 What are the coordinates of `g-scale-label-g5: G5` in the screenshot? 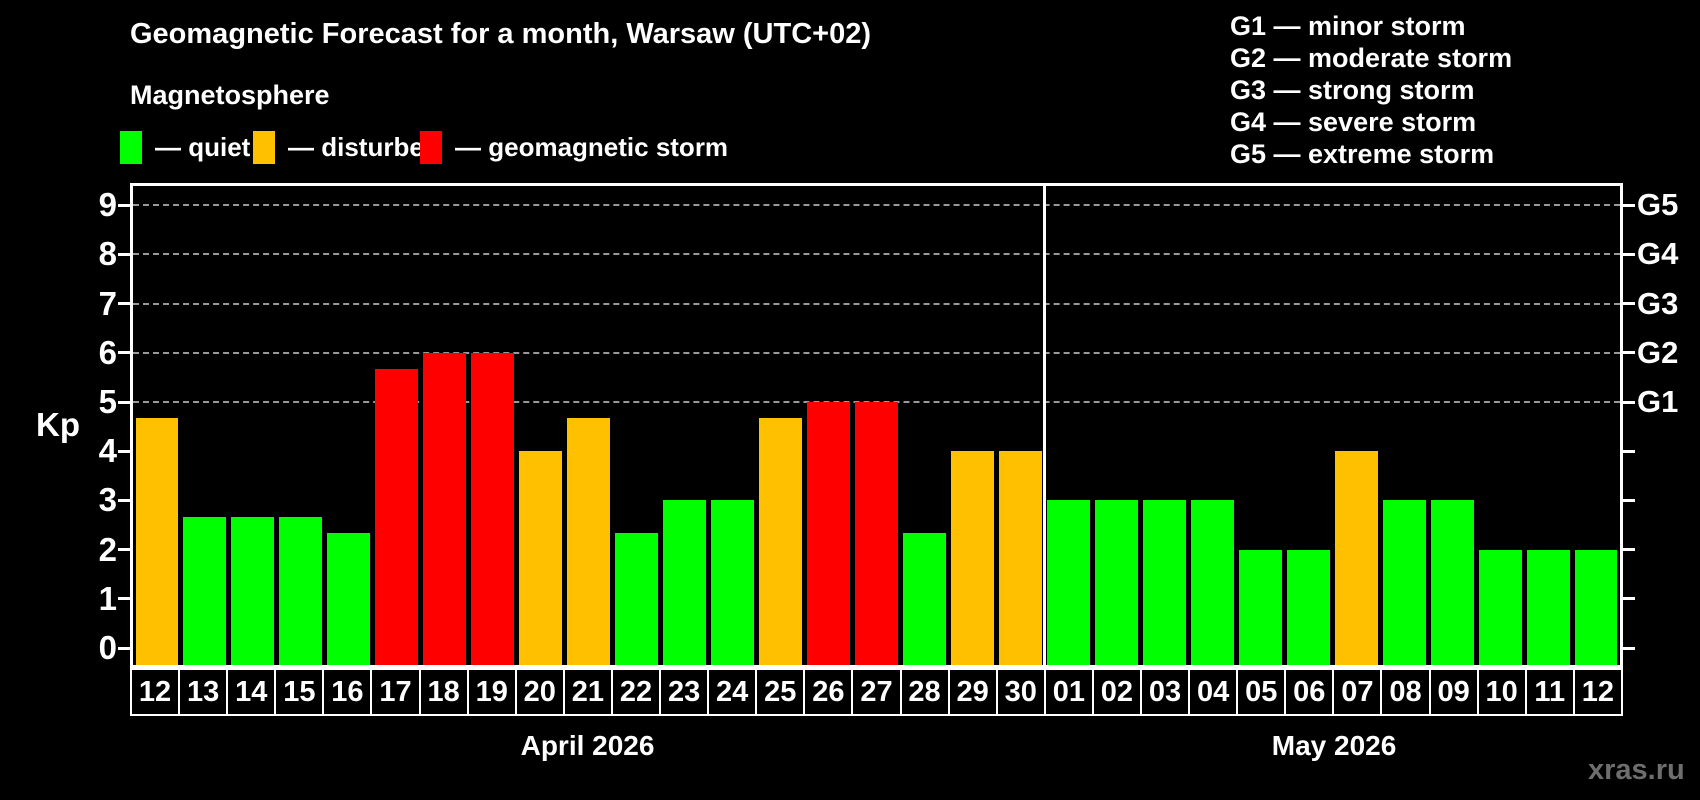 It's located at (1658, 205).